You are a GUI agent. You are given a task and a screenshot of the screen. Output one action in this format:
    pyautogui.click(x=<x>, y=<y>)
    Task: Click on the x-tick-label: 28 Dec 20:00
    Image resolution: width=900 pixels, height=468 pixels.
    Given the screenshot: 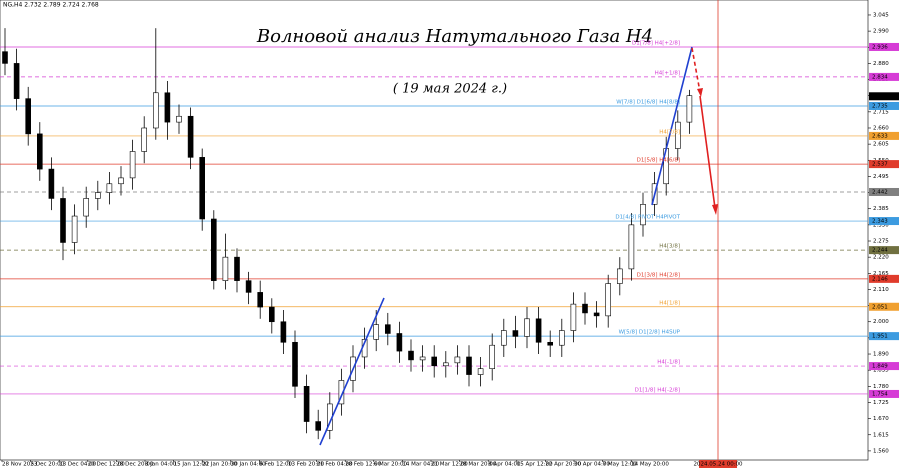 What is the action you would take?
    pyautogui.click(x=134, y=465)
    